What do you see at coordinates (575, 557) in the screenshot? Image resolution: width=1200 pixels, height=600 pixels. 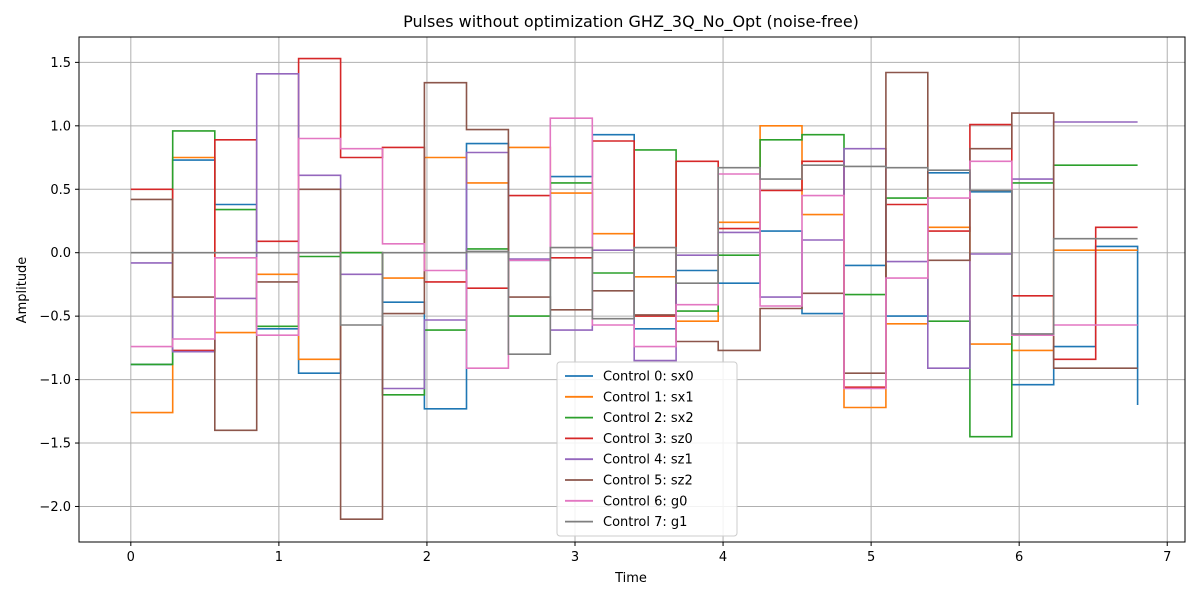 I see `x-tick-label: 3` at bounding box center [575, 557].